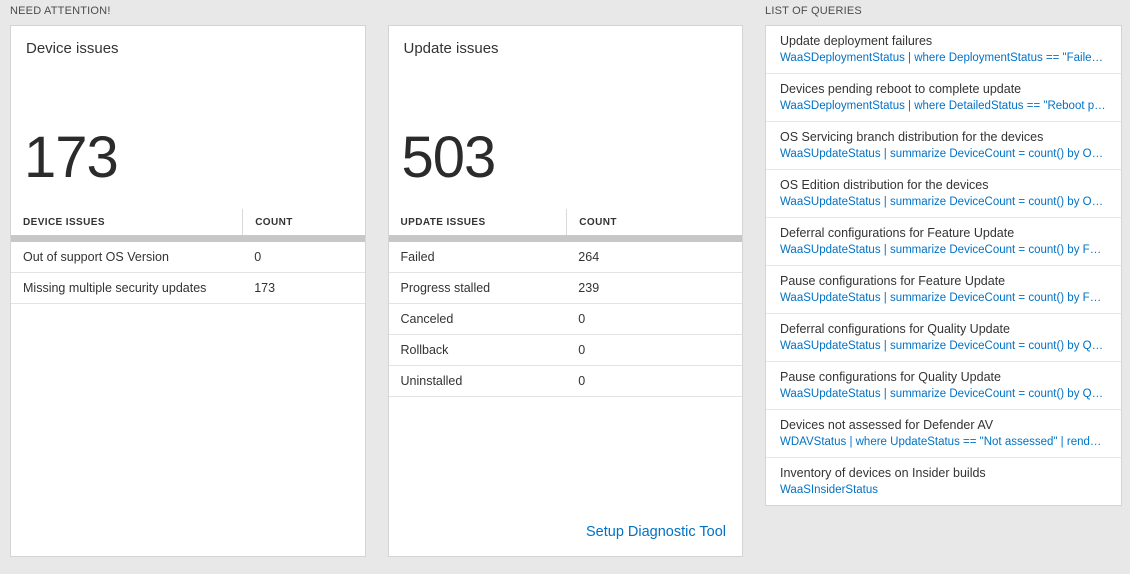 This screenshot has width=1130, height=574. I want to click on issue-label: Canceled, so click(427, 319).